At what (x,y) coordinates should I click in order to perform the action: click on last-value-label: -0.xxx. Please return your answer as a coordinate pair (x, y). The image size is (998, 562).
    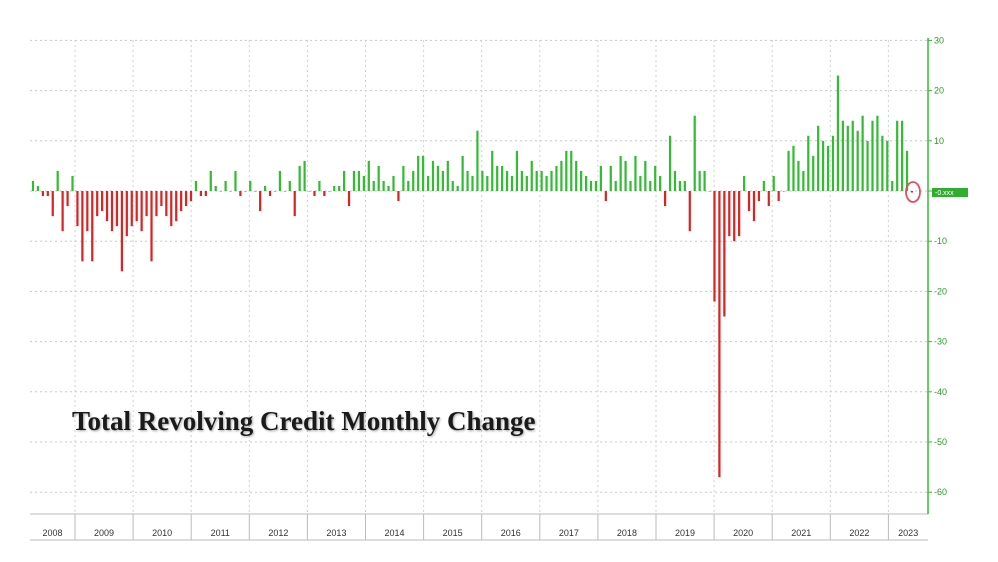
    Looking at the image, I should click on (944, 193).